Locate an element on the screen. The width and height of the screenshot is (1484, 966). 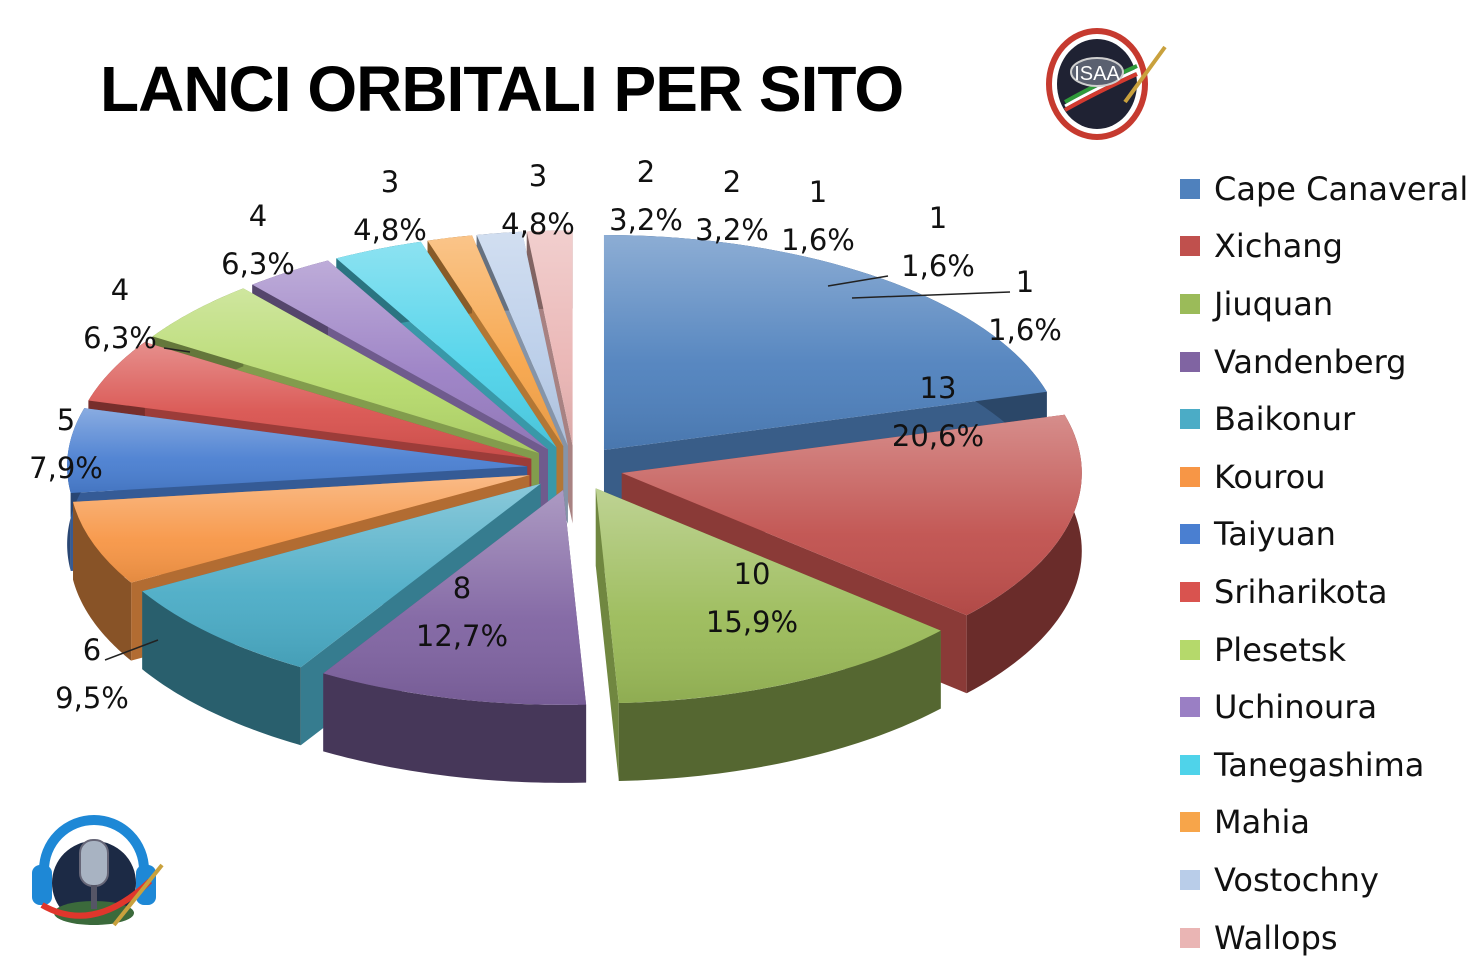
legend-item-taiyuan: Taiyuan is located at coordinates (1324, 535).